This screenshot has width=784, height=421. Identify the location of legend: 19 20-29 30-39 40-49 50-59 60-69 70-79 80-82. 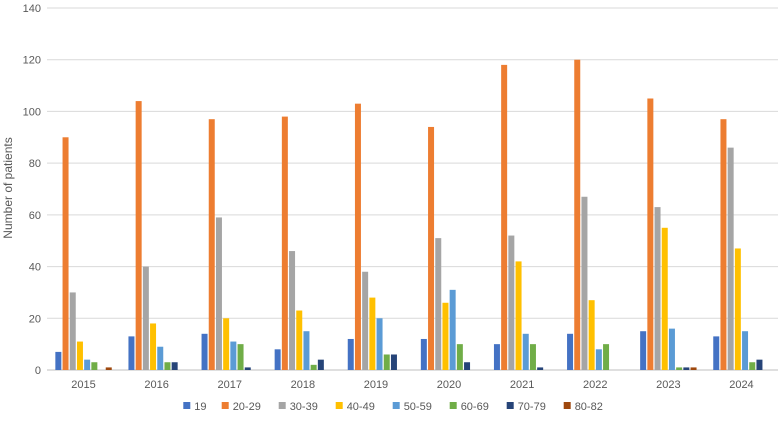
(393, 407).